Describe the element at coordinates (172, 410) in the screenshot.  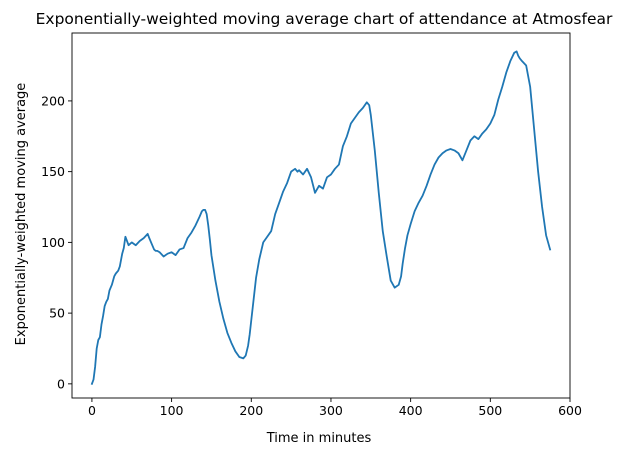
I see `x-tick-label: 100` at that location.